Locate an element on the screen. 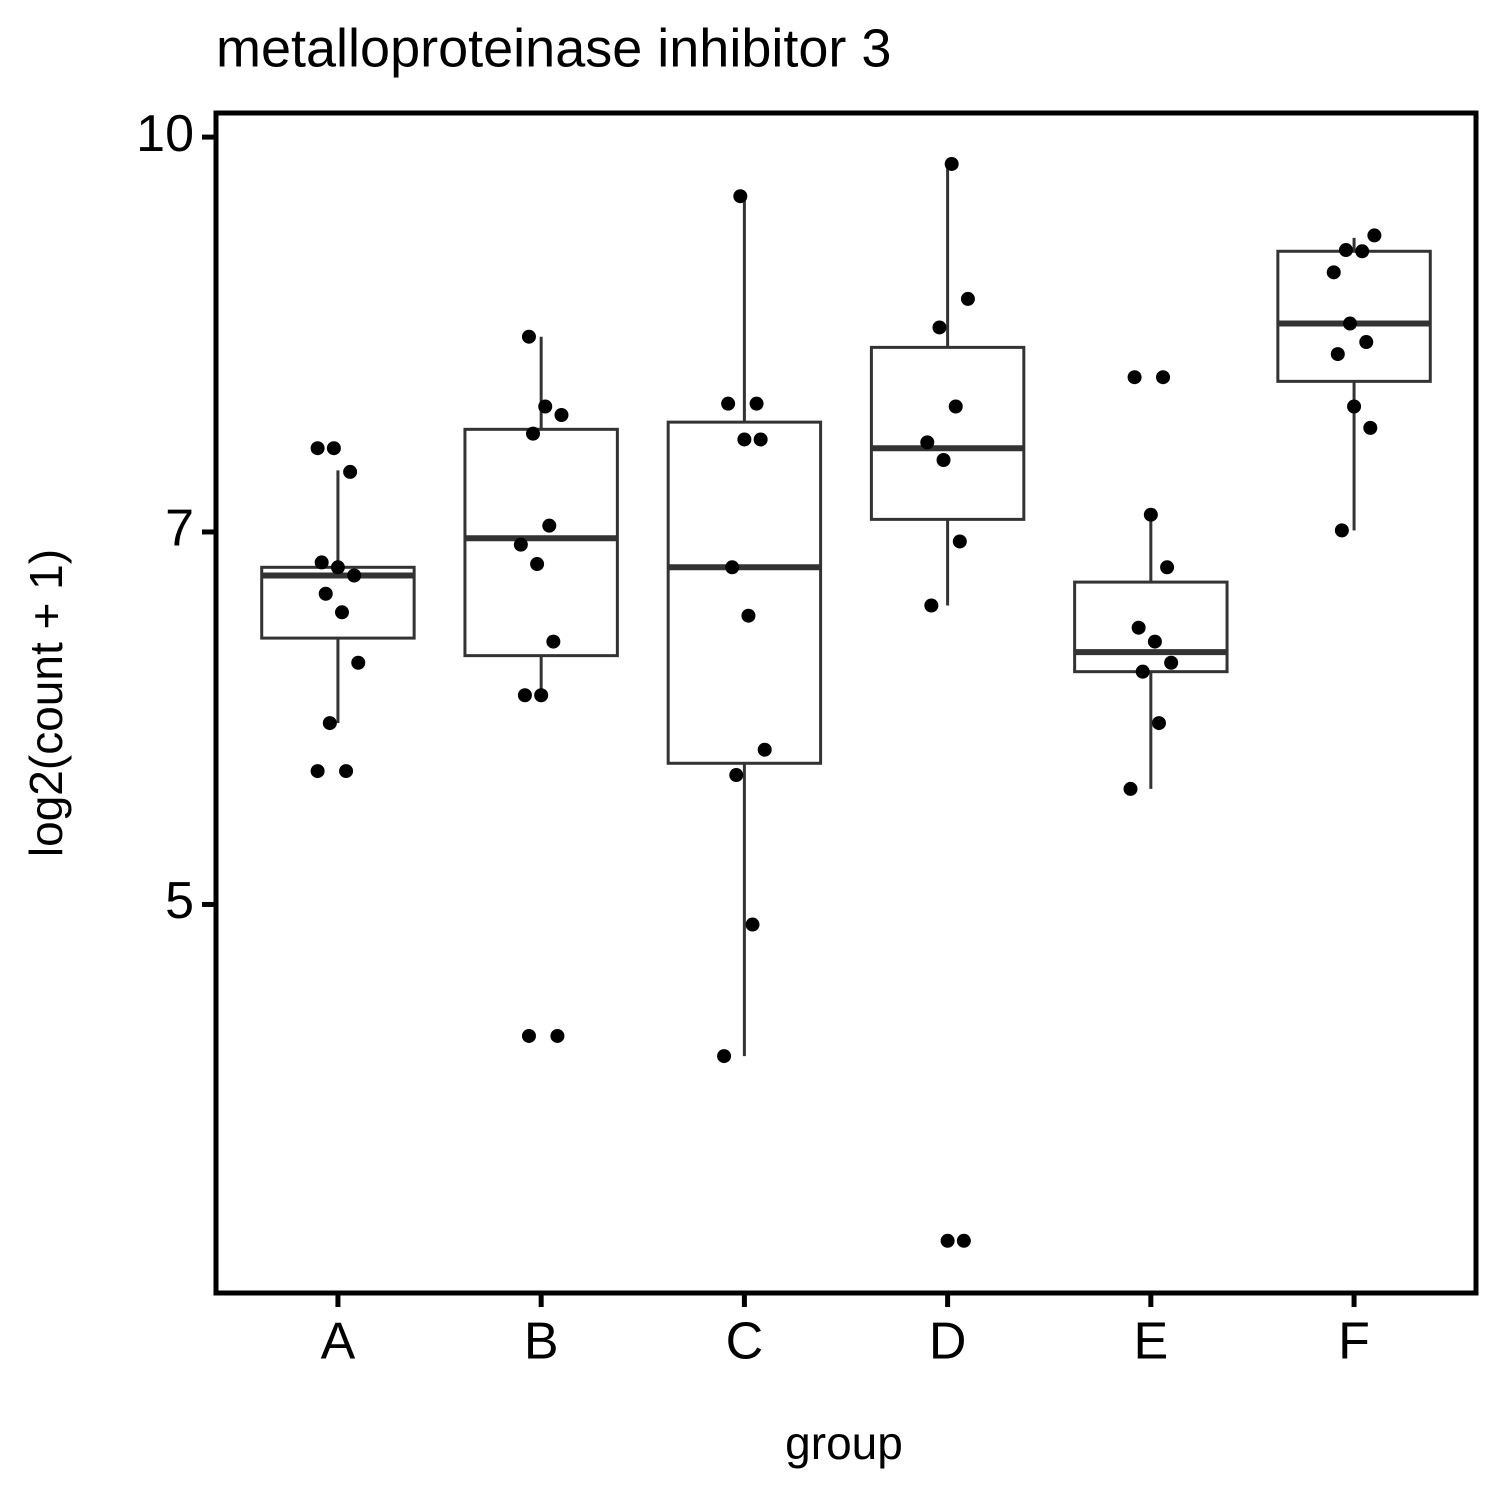 The height and width of the screenshot is (1505, 1500). y-tick-label: 7 is located at coordinates (179, 529).